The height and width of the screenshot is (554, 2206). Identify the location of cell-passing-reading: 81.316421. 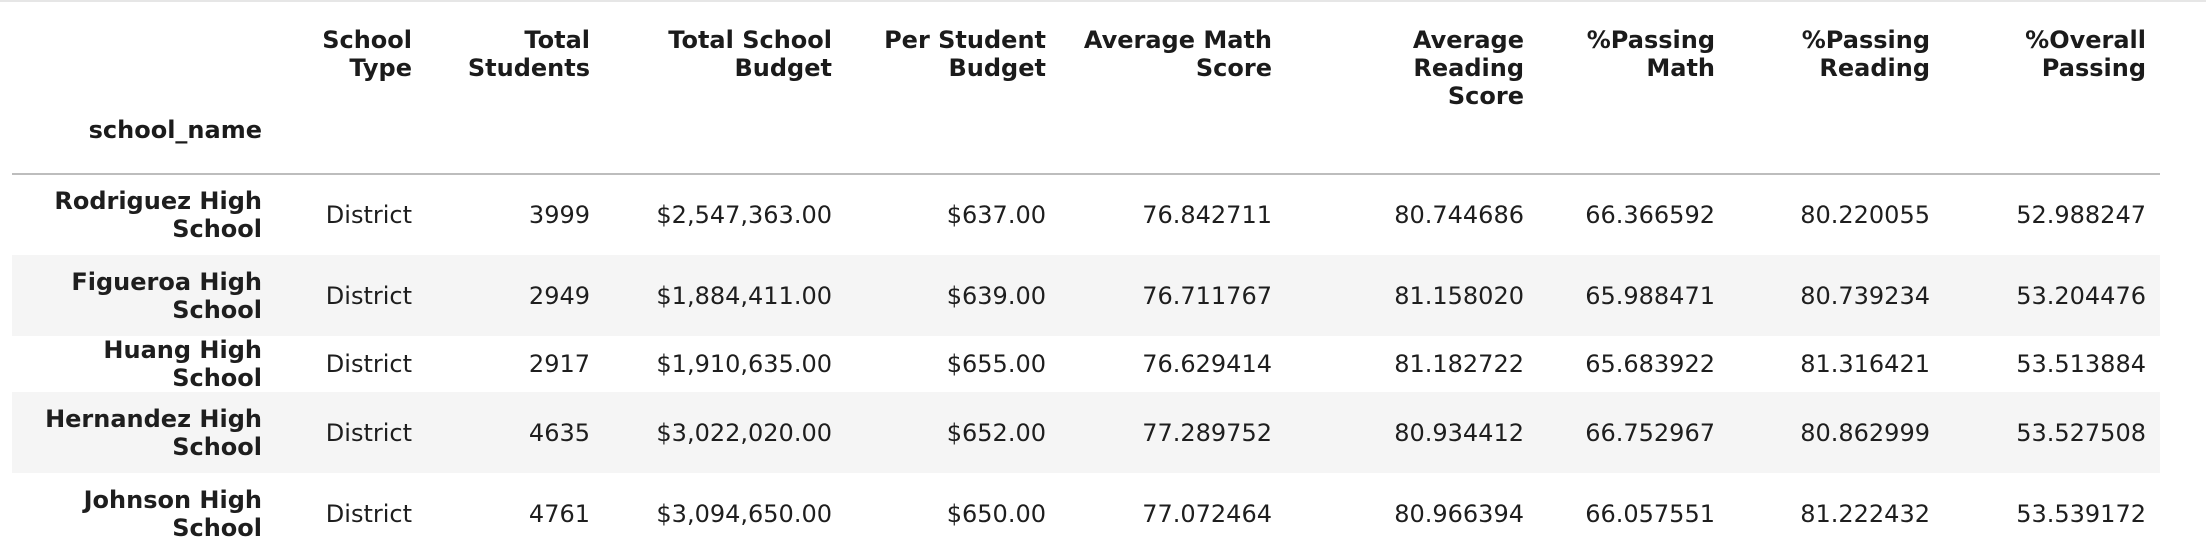
(1865, 364).